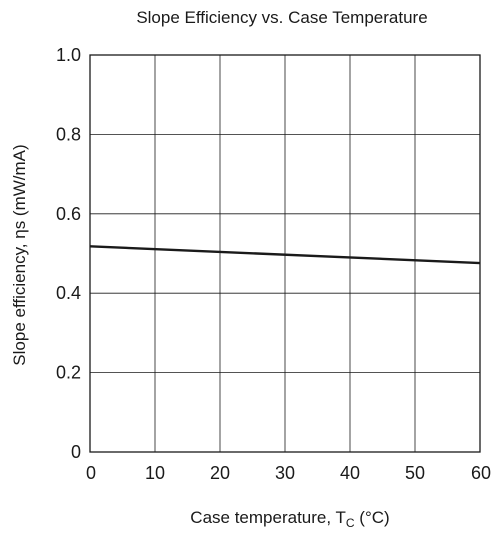 This screenshot has height=533, width=492. I want to click on series, so click(285, 255).